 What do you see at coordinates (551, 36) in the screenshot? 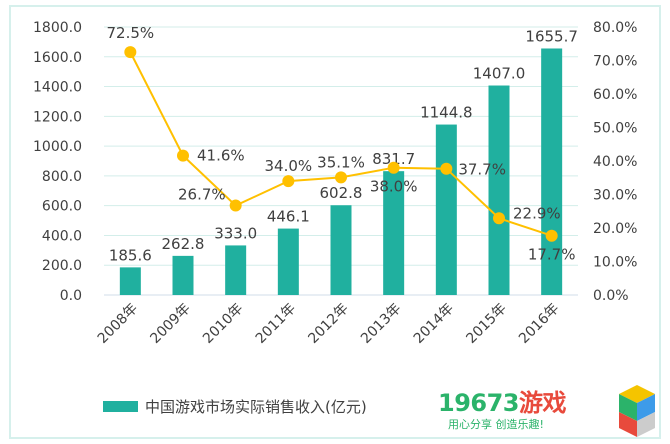
I see `bar-data-label: 1655.7` at bounding box center [551, 36].